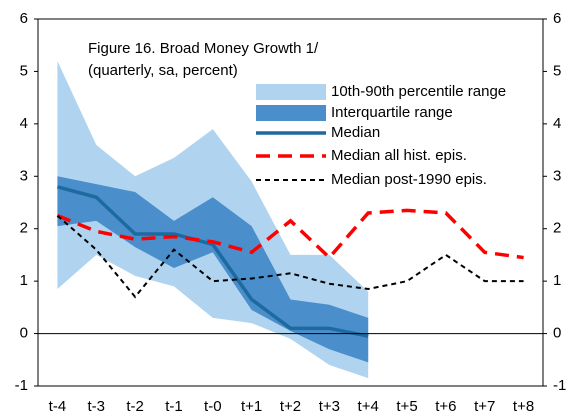  Describe the element at coordinates (355, 132) in the screenshot. I see `legend-label: Median` at that location.